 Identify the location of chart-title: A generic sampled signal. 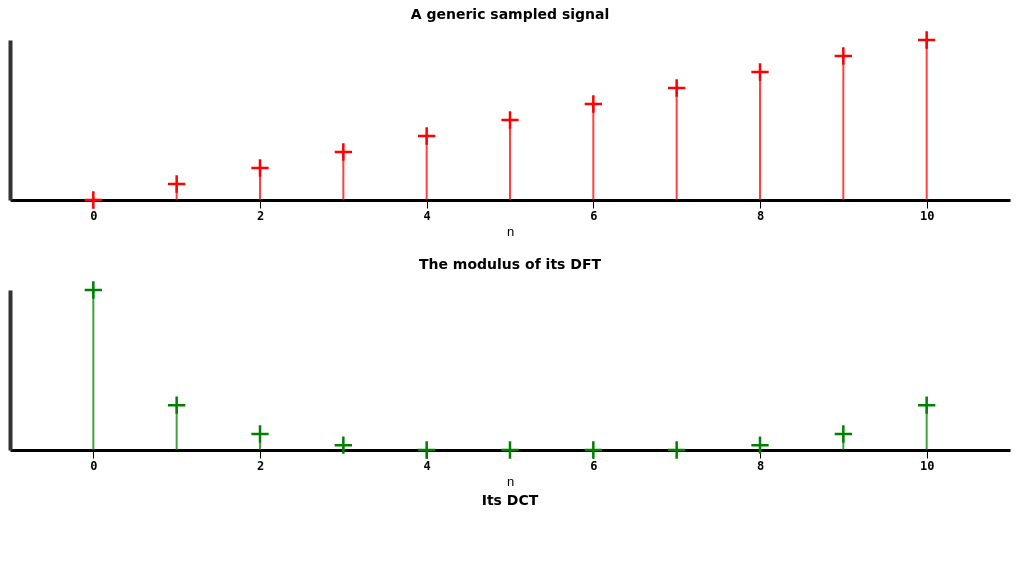
(510, 14).